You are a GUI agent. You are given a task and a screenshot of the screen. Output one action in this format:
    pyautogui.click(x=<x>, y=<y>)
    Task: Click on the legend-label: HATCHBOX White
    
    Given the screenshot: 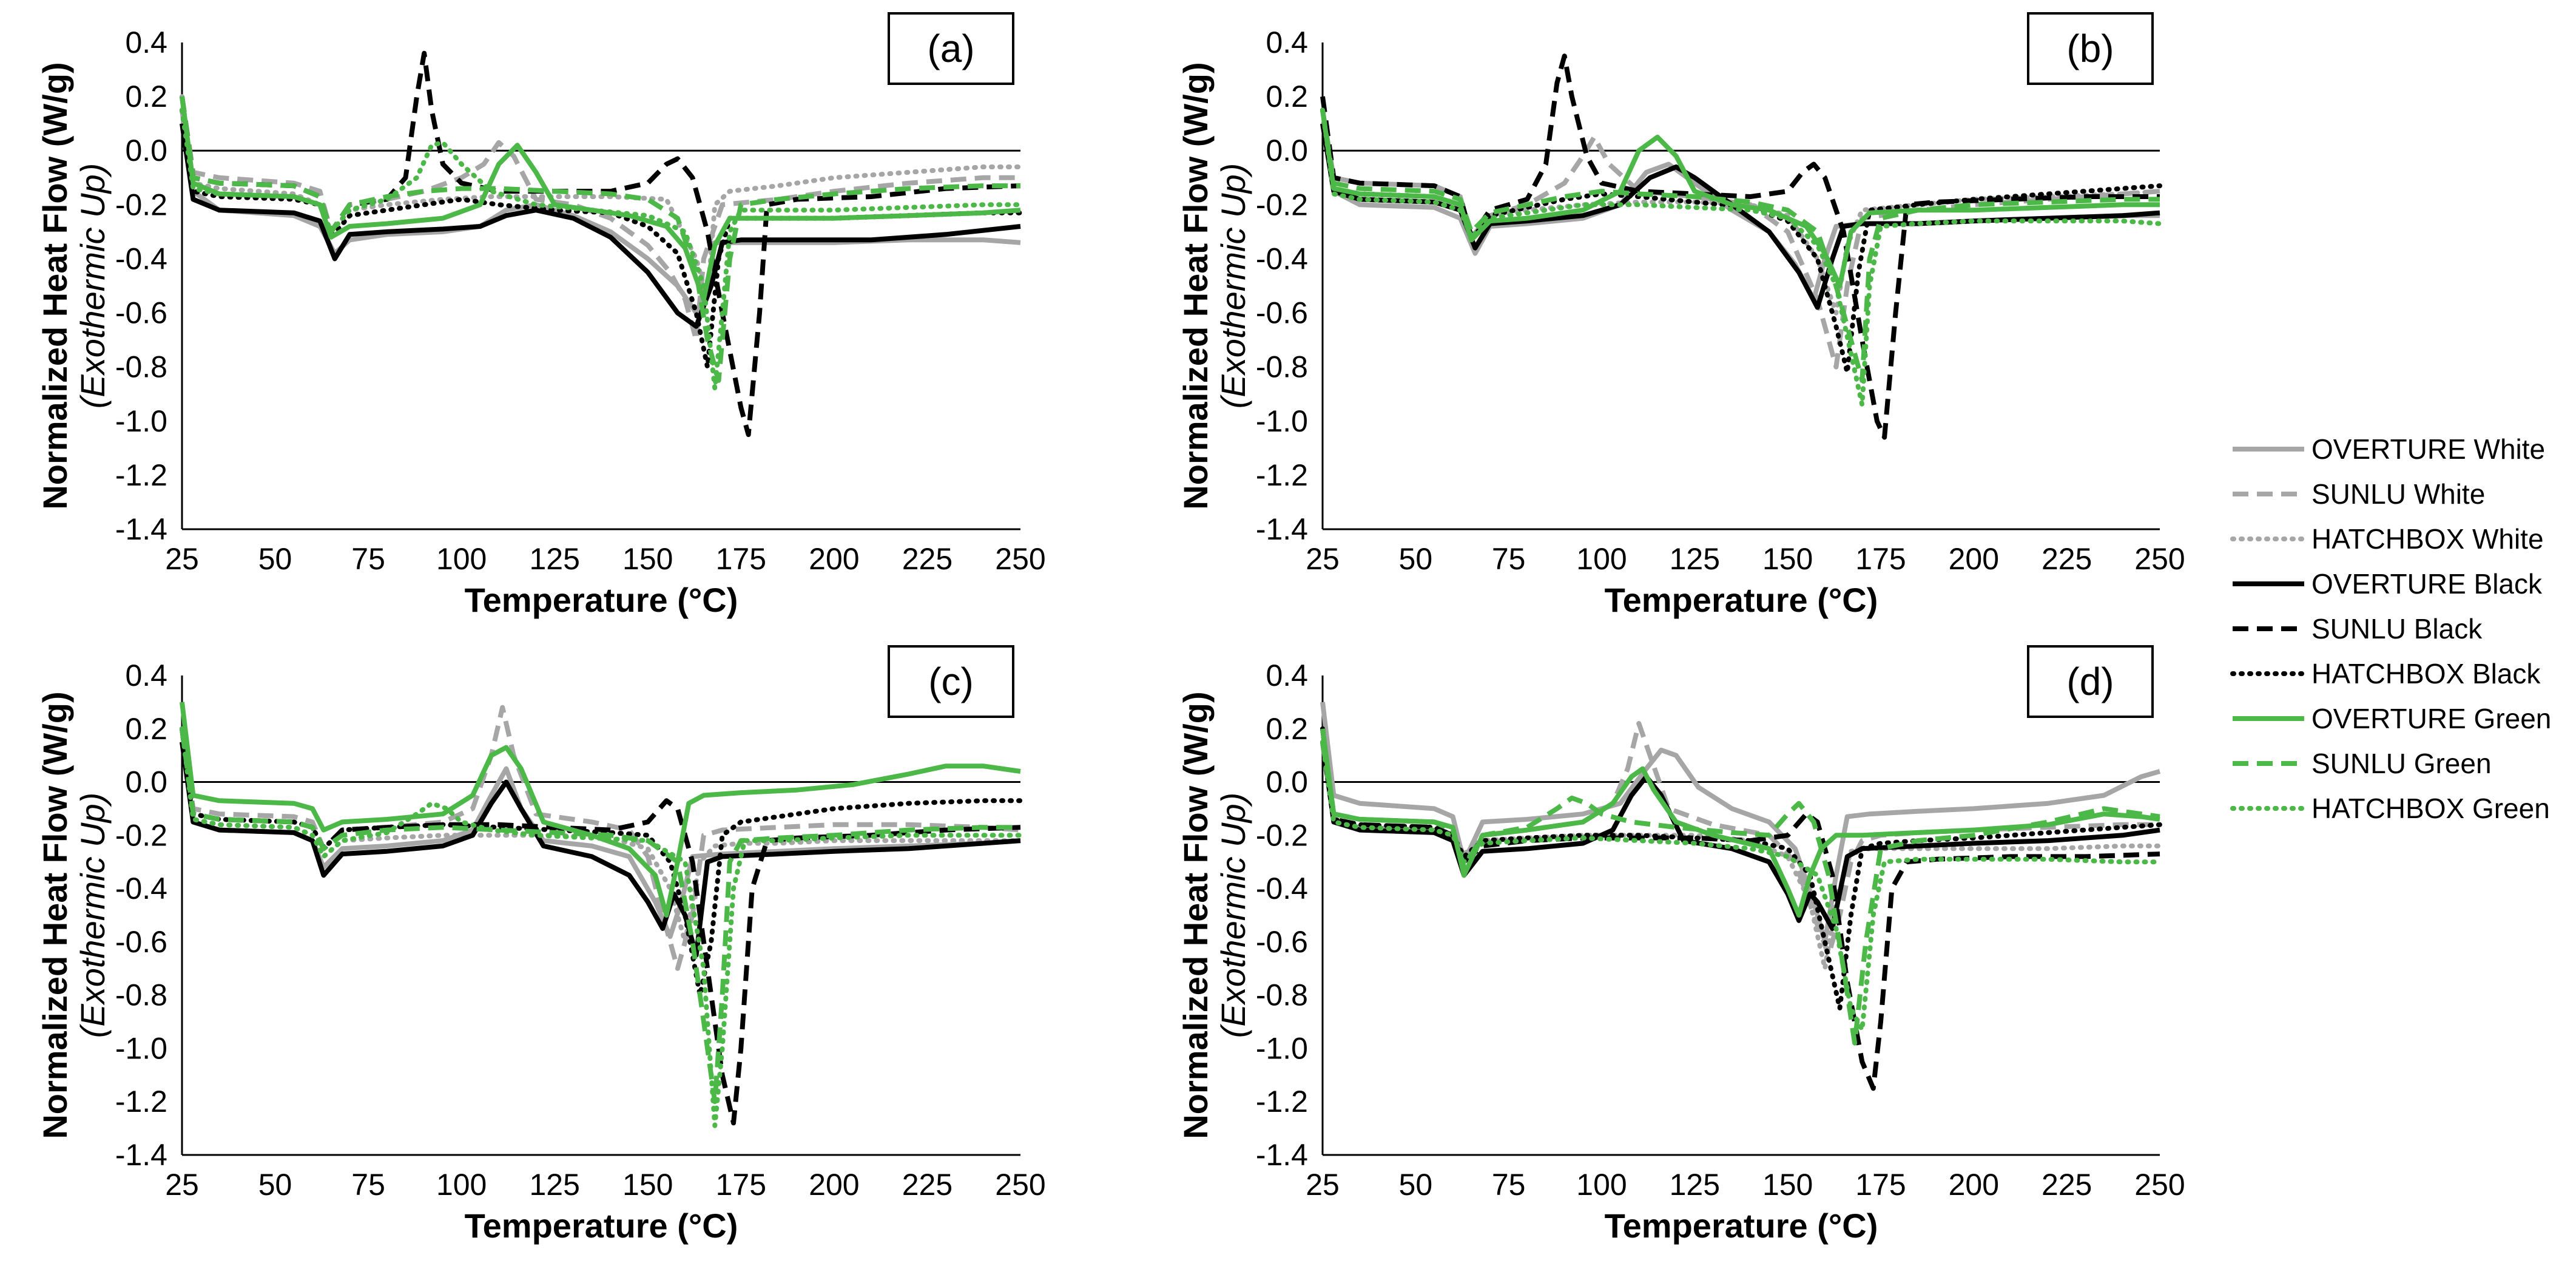 What is the action you would take?
    pyautogui.click(x=2427, y=539)
    